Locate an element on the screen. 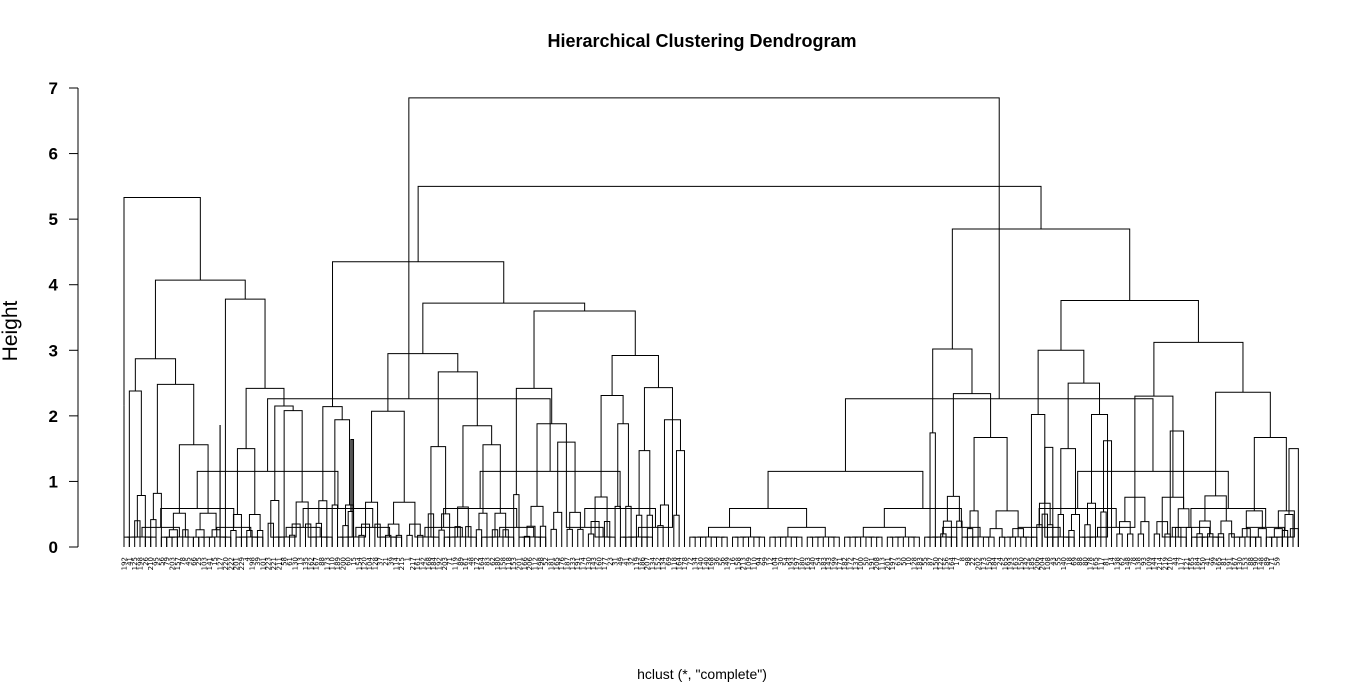 This screenshot has width=1366, height=685. leaf-label: 55 is located at coordinates (1059, 561).